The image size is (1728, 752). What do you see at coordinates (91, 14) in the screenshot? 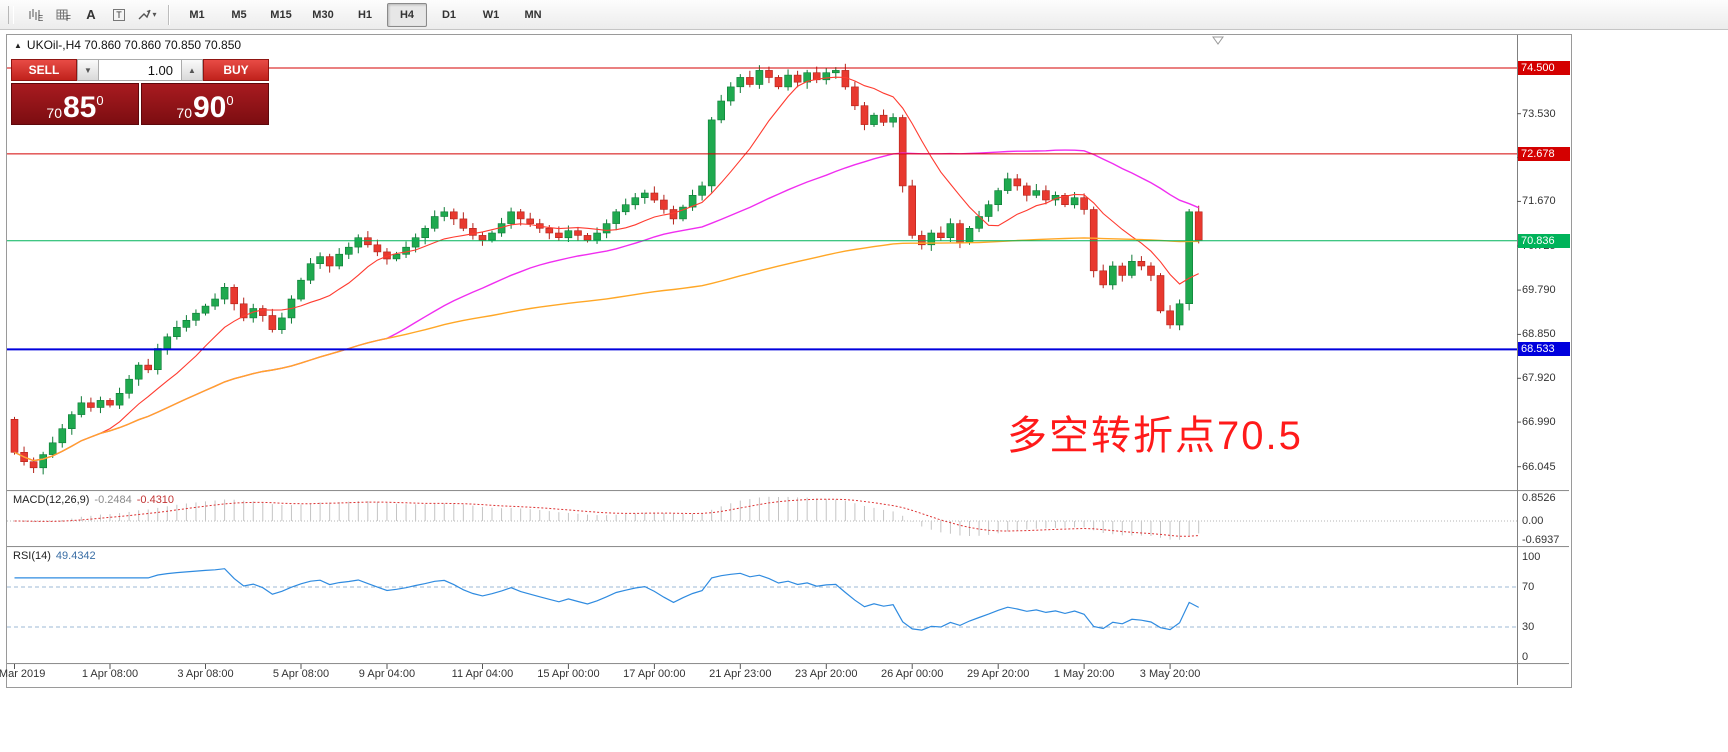
I see `text-label-icon: A` at bounding box center [91, 14].